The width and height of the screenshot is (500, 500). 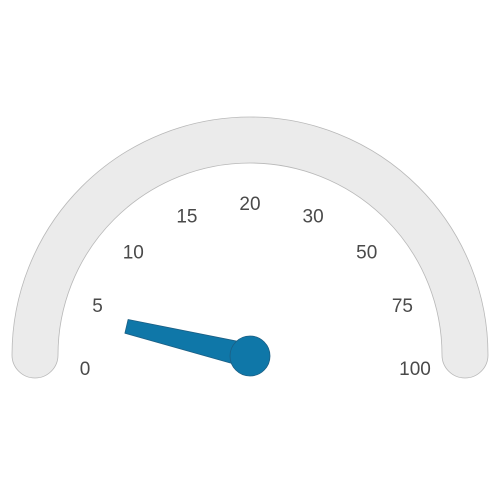 I want to click on tick-label-5: 5, so click(x=97, y=306).